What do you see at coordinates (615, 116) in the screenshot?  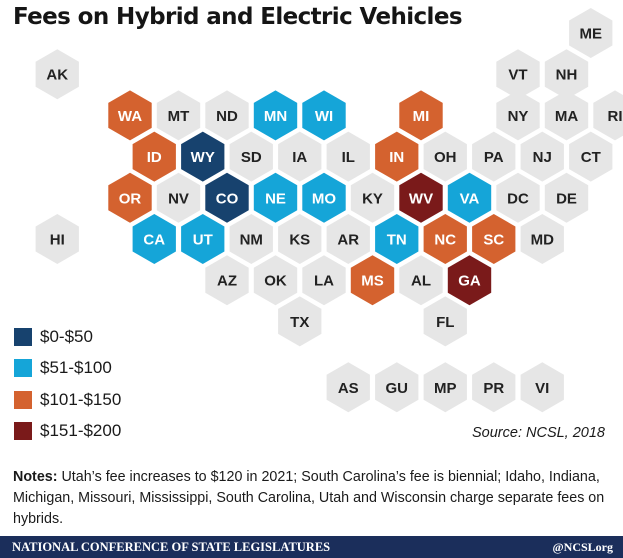 I see `state-label: RI` at bounding box center [615, 116].